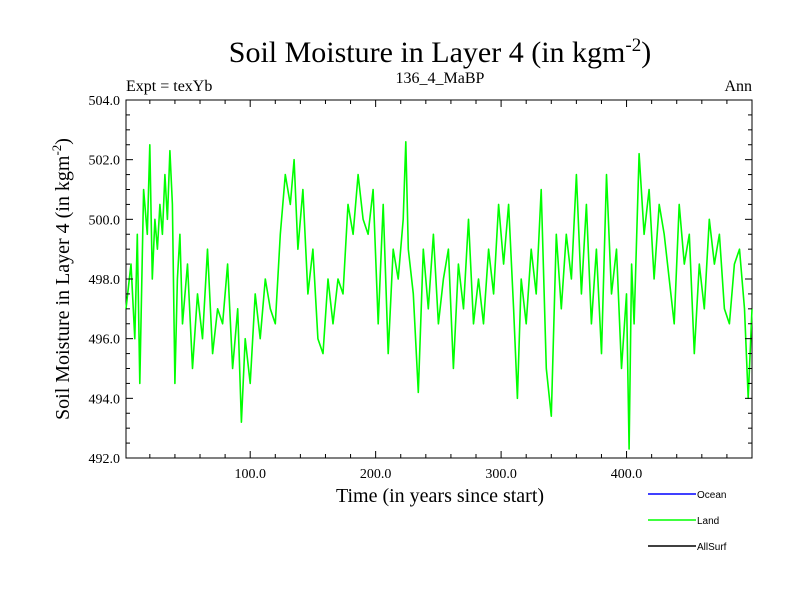 Image resolution: width=800 pixels, height=600 pixels. I want to click on x-axis-label: Time (in years since start), so click(440, 496).